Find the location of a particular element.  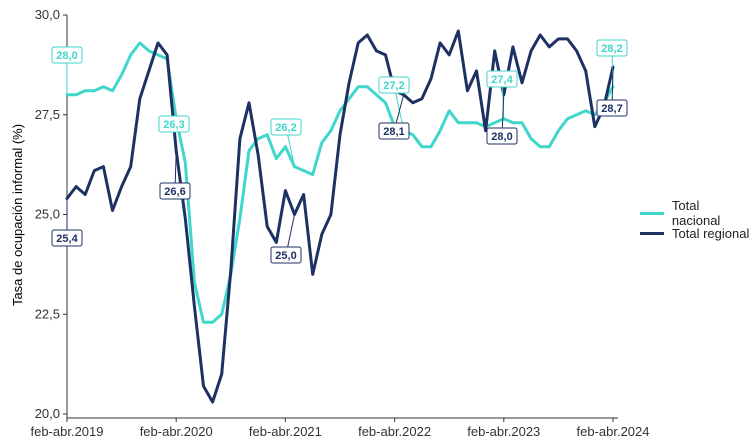

legend-label-total-nacional: Total nacional is located at coordinates (696, 213).